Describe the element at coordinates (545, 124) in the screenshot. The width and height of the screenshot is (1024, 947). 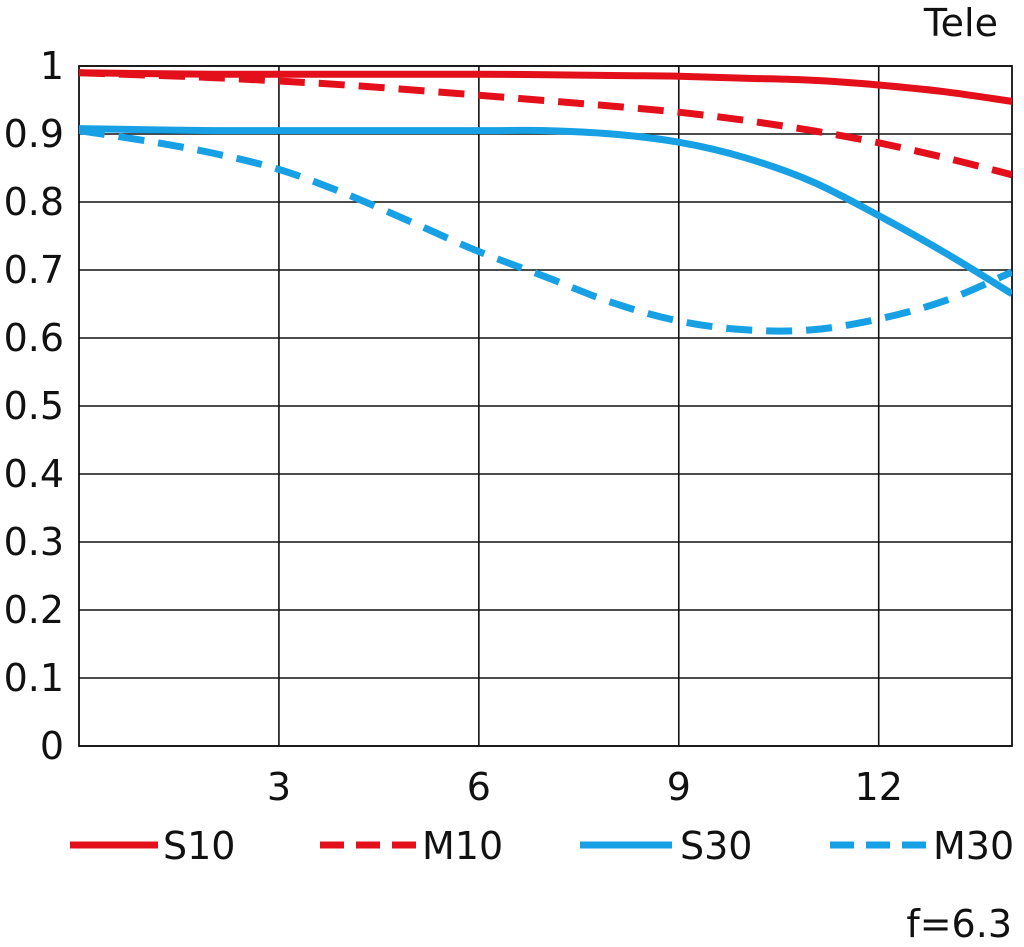
I see `series-line-m10` at that location.